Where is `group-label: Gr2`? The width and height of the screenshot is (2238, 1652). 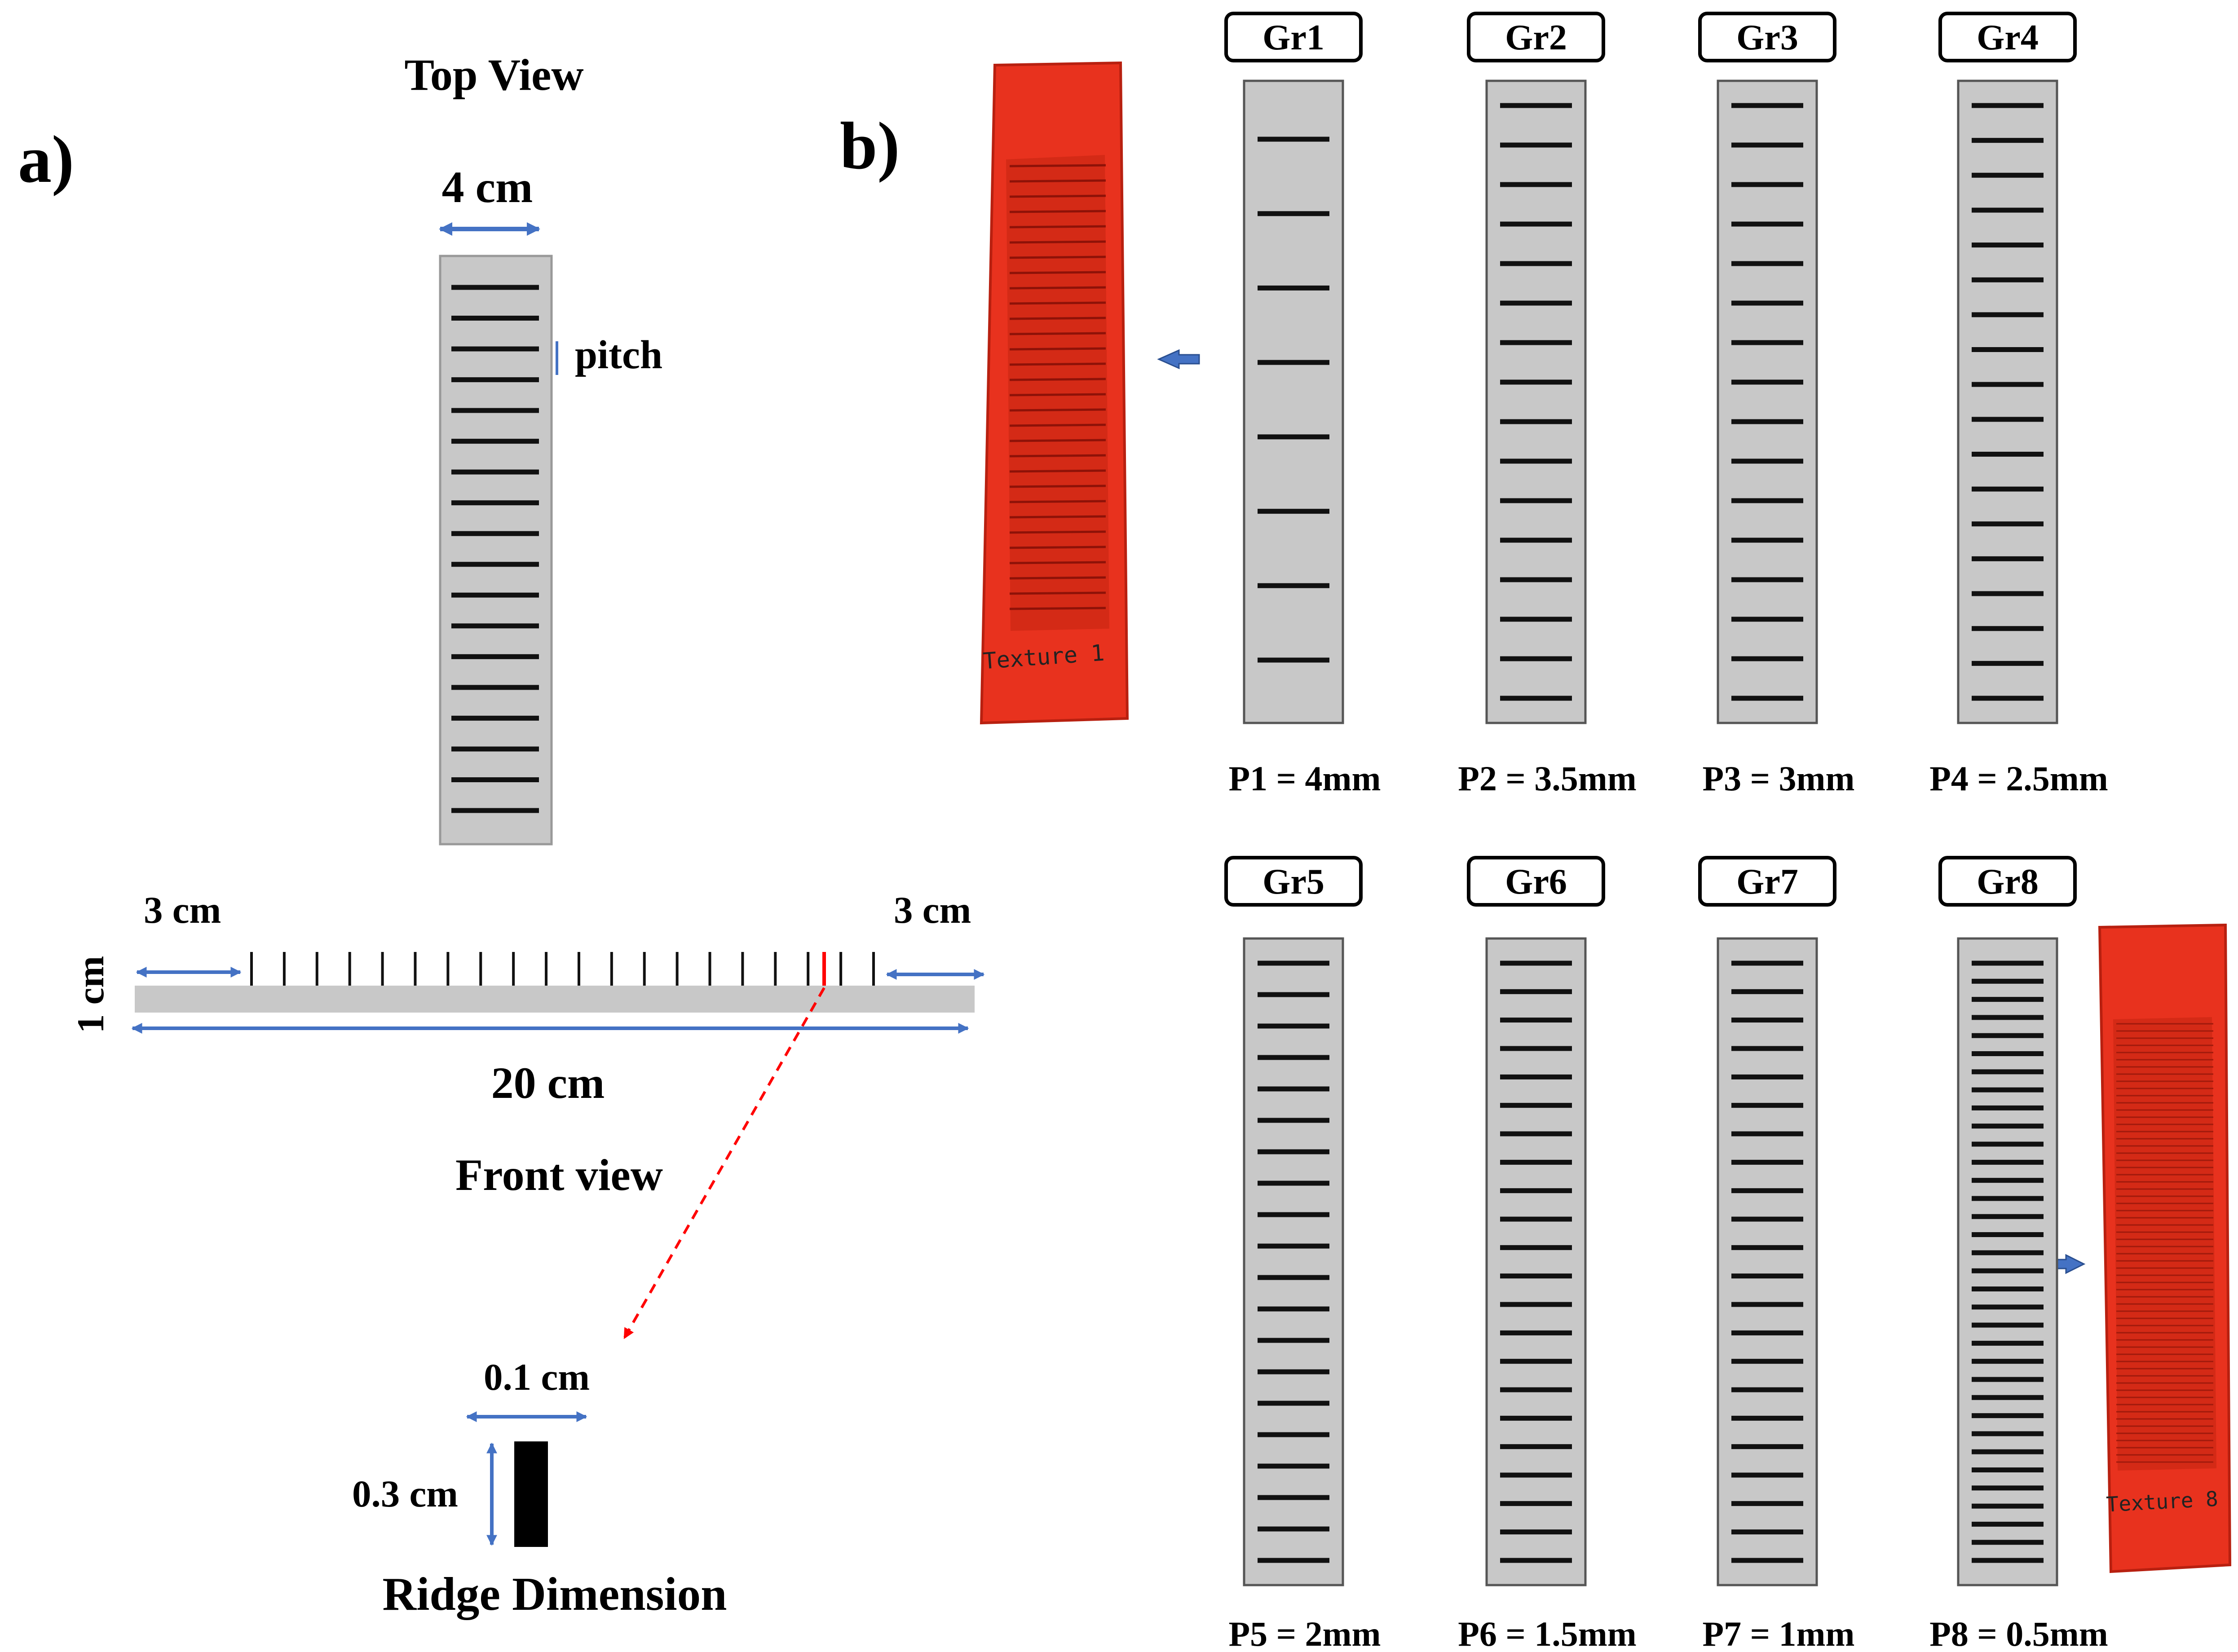
group-label: Gr2 is located at coordinates (1536, 37).